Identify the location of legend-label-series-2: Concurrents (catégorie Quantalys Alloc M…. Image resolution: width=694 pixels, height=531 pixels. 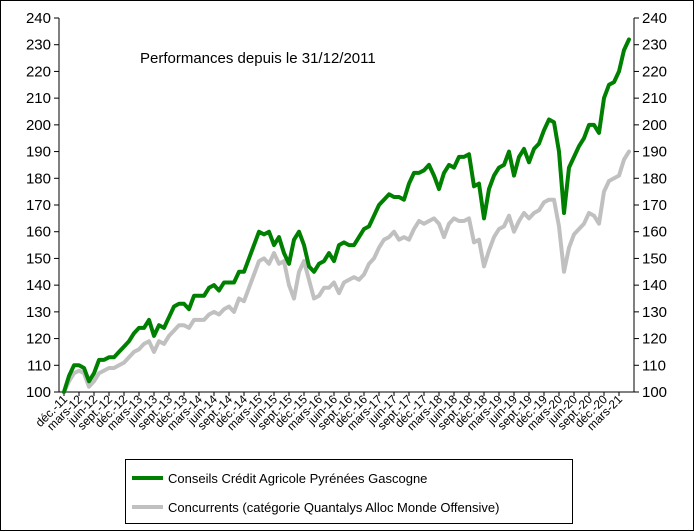
(334, 507).